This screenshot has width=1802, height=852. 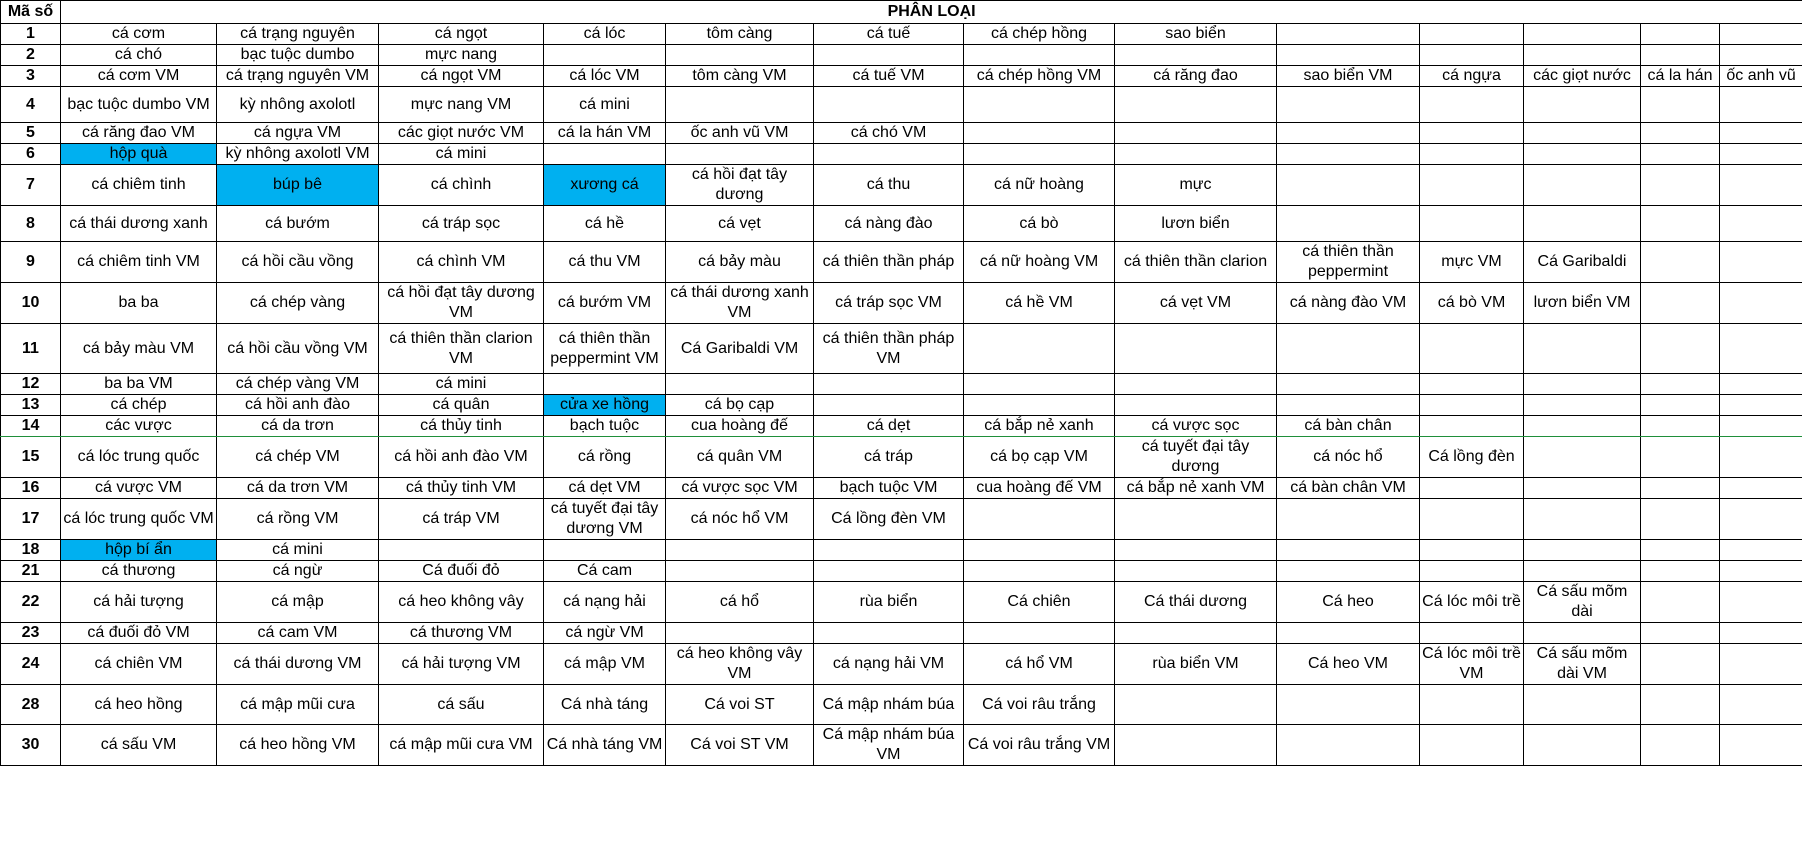 What do you see at coordinates (739, 133) in the screenshot?
I see `table-cell: ốc anh vũ VM` at bounding box center [739, 133].